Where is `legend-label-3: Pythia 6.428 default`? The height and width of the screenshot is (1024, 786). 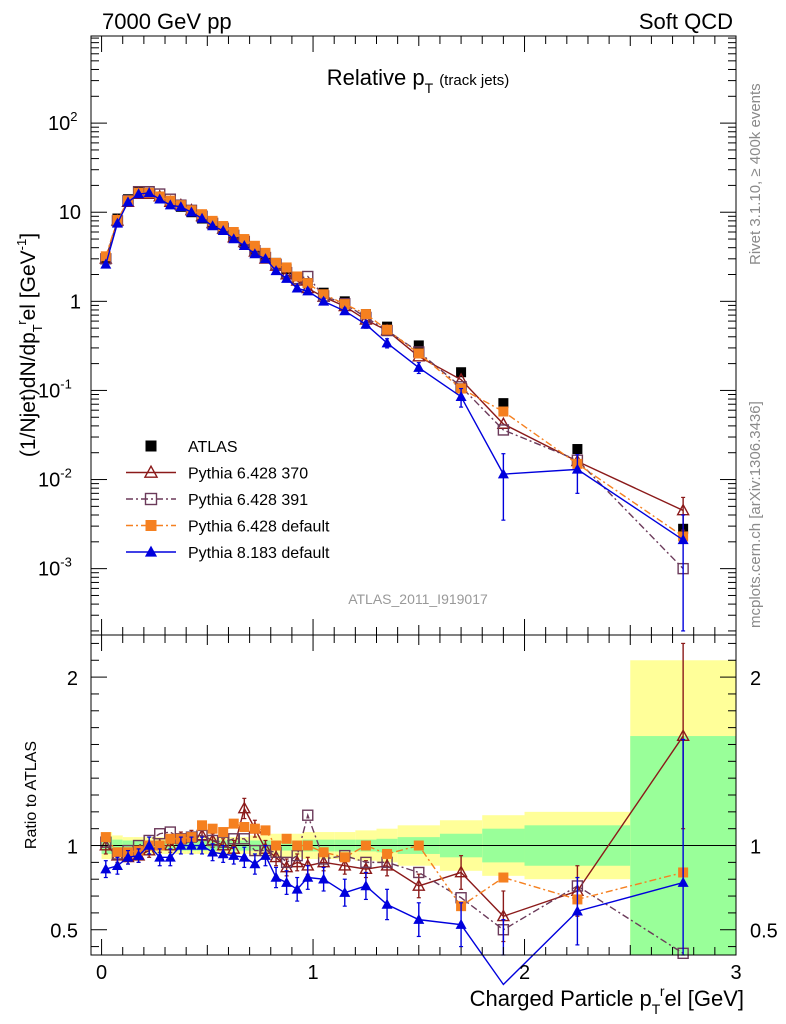
legend-label-3: Pythia 6.428 default is located at coordinates (259, 527).